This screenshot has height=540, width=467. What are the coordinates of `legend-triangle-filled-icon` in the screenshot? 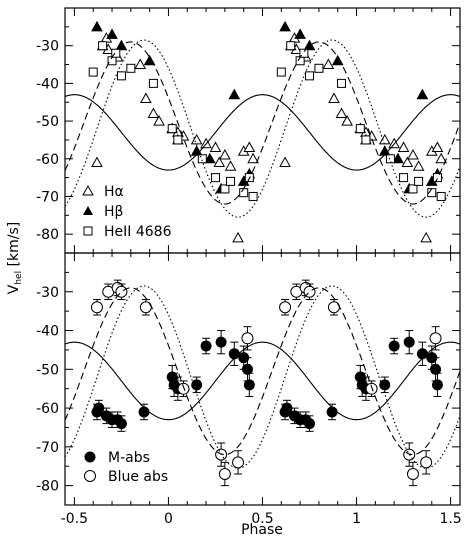 It's located at (88, 210).